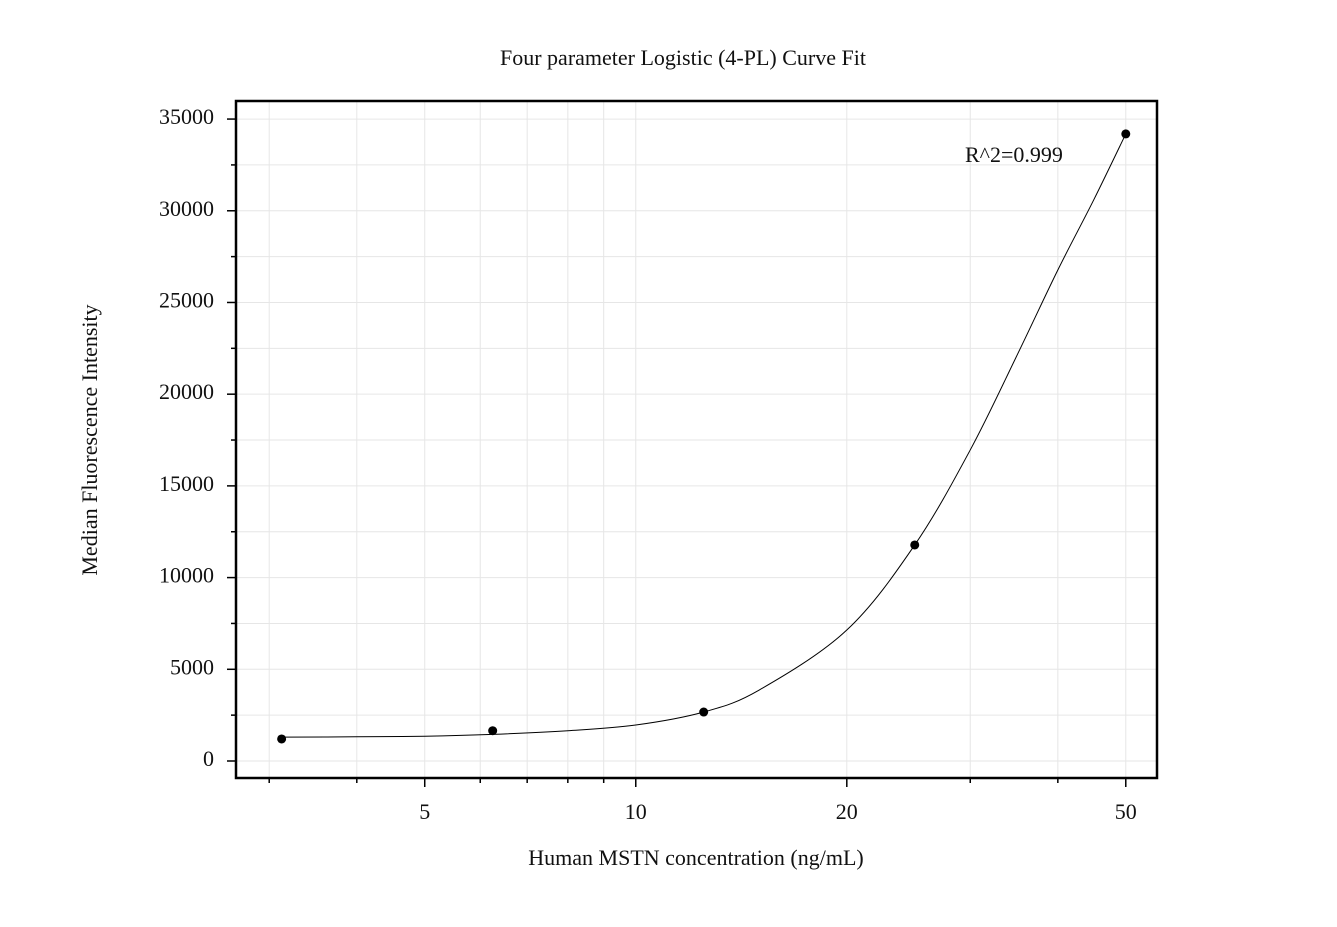  What do you see at coordinates (683, 57) in the screenshot?
I see `chart-title: Four parameter Logistic (4-PL) Curve Fit` at bounding box center [683, 57].